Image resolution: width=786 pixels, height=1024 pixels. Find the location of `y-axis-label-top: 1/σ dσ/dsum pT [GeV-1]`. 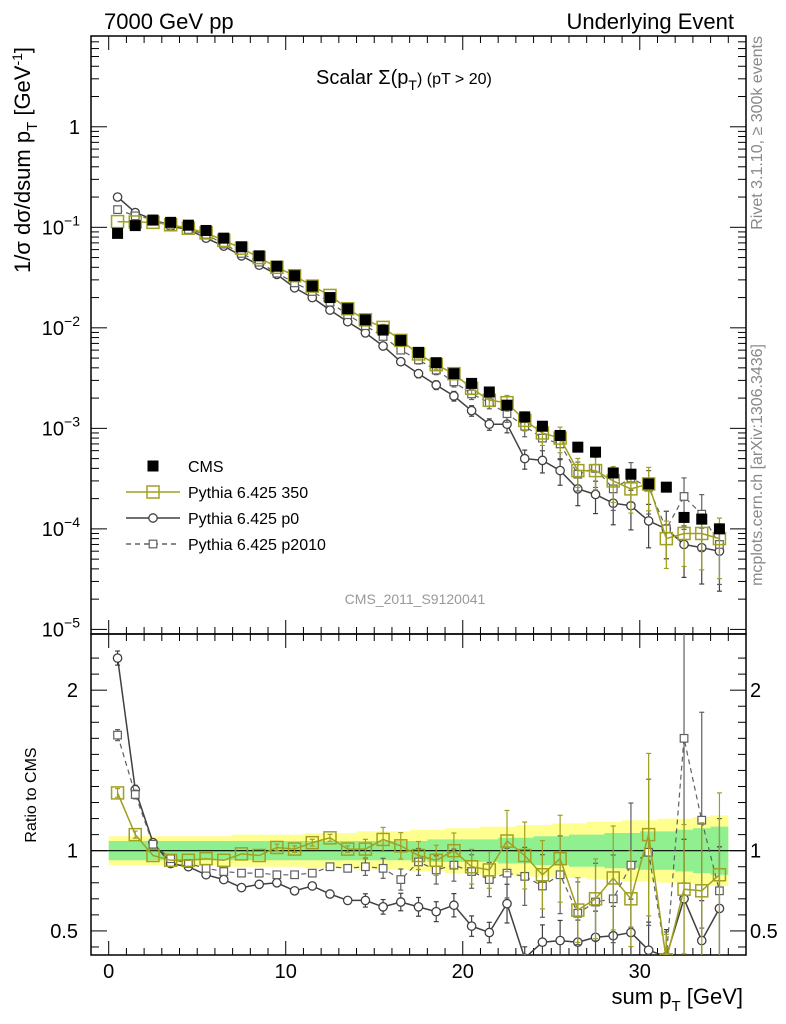

y-axis-label-top: 1/σ dσ/dsum pT [GeV-1] is located at coordinates (25, 160).